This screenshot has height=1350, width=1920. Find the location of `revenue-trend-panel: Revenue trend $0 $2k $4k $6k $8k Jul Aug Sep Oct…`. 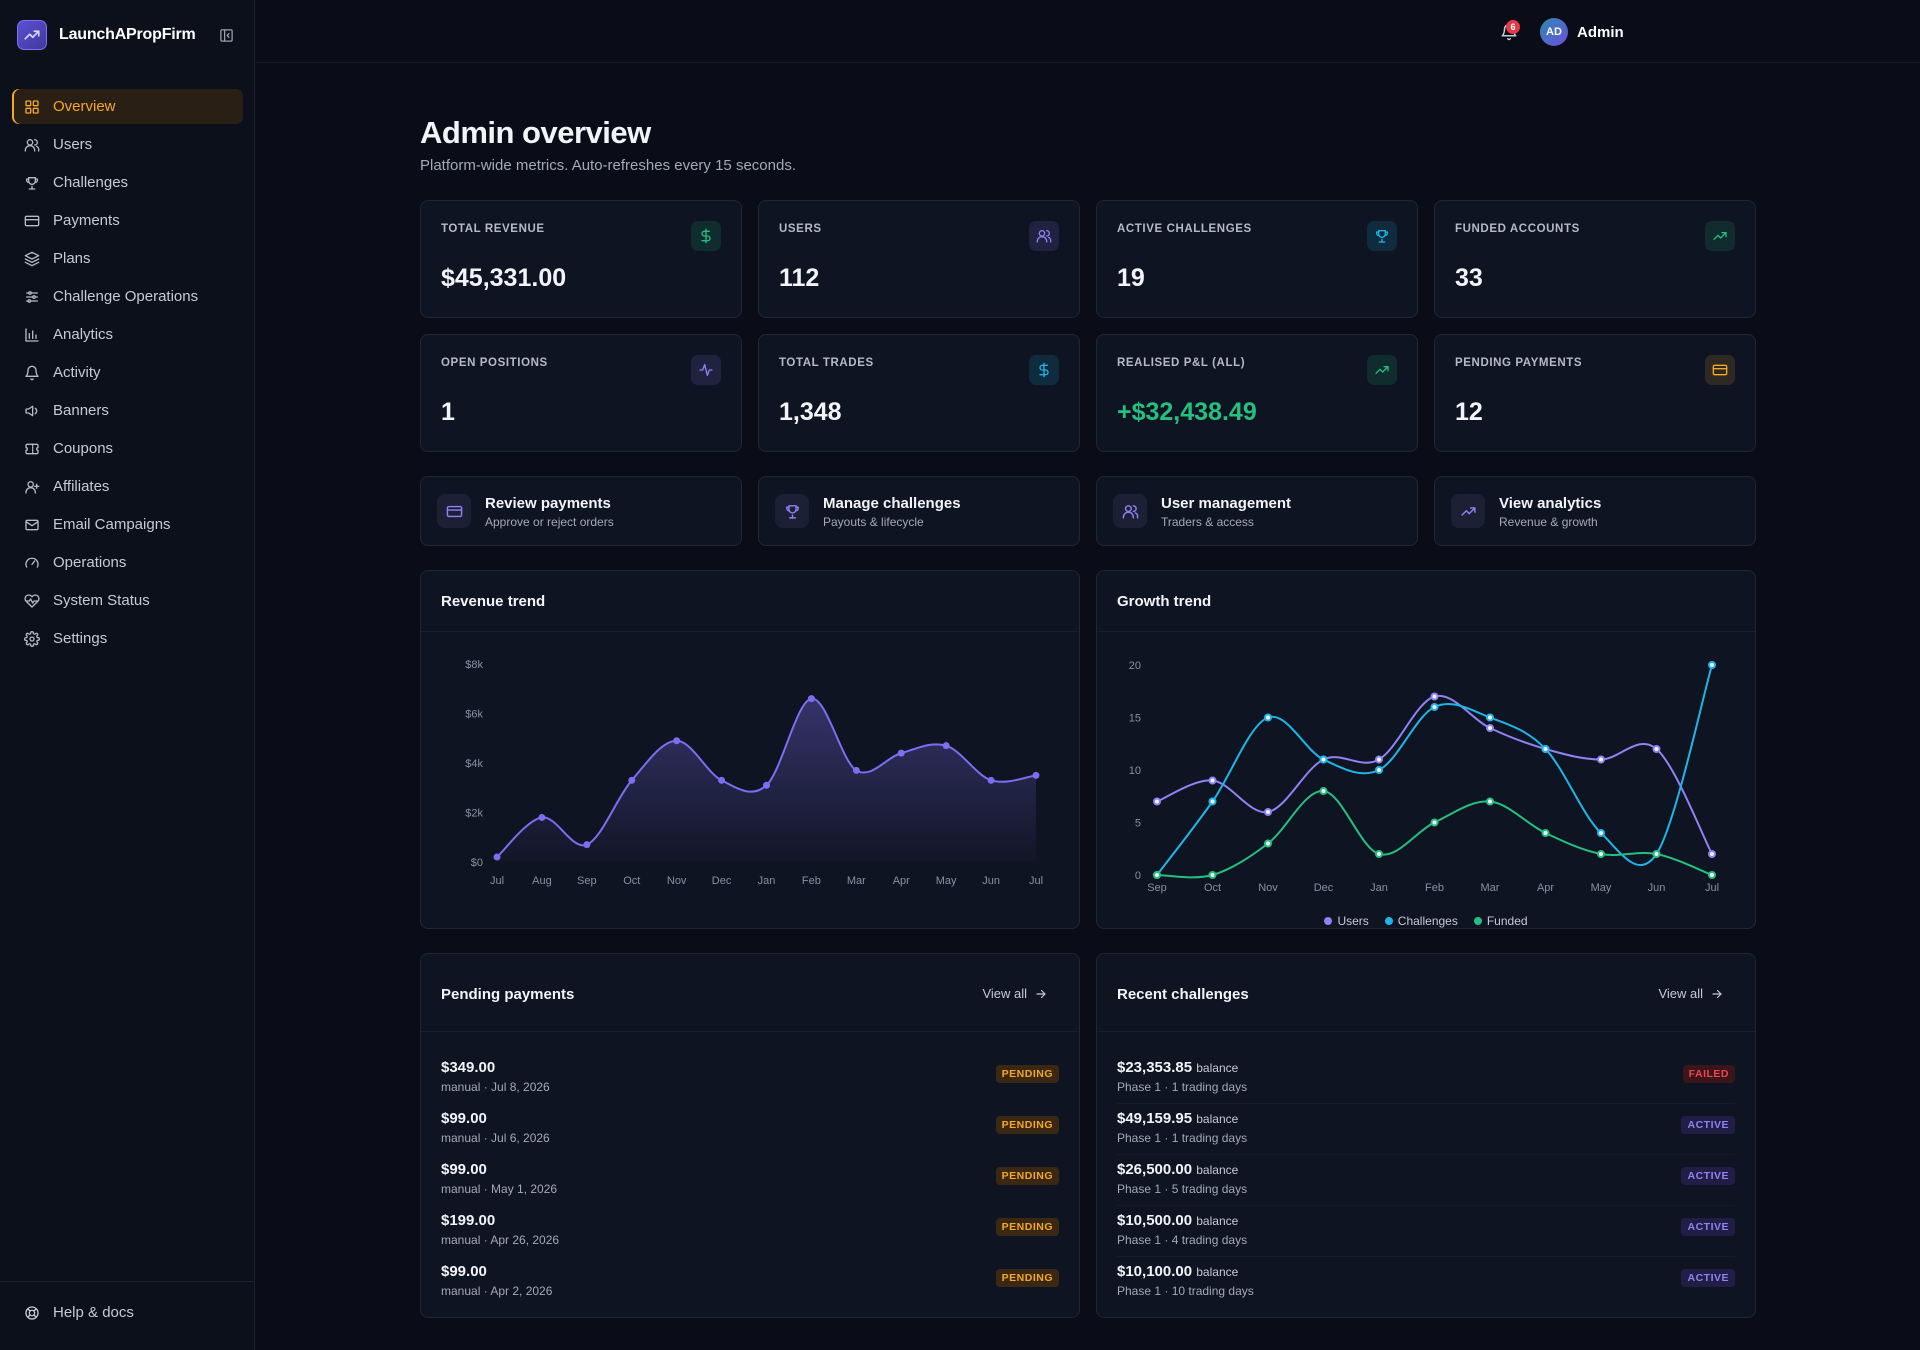

revenue-trend-panel: Revenue trend $0 $2k $4k $6k $8k Jul Aug Sep Oct… is located at coordinates (750, 749).